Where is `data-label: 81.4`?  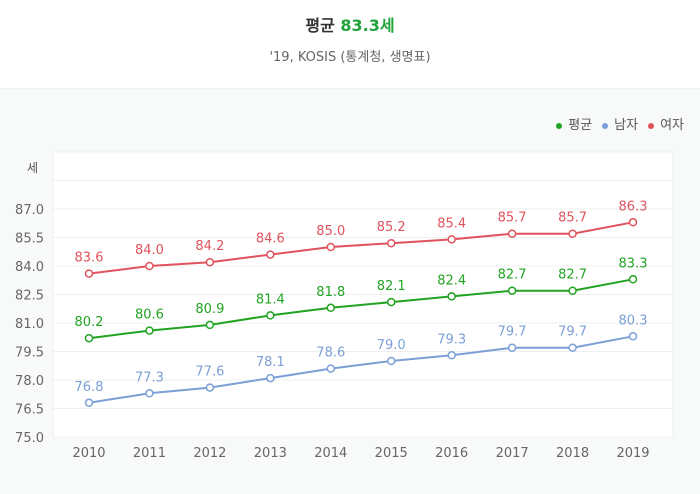
data-label: 81.4 is located at coordinates (270, 299).